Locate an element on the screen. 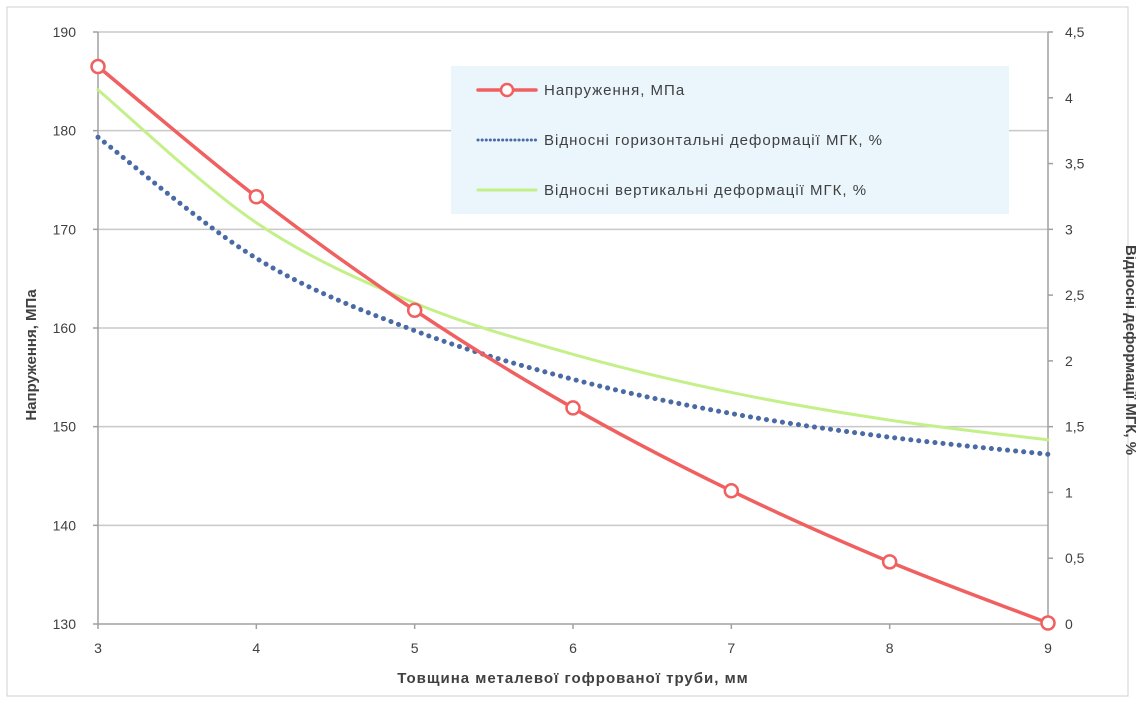  y-left-tick-label: 150 is located at coordinates (65, 427).